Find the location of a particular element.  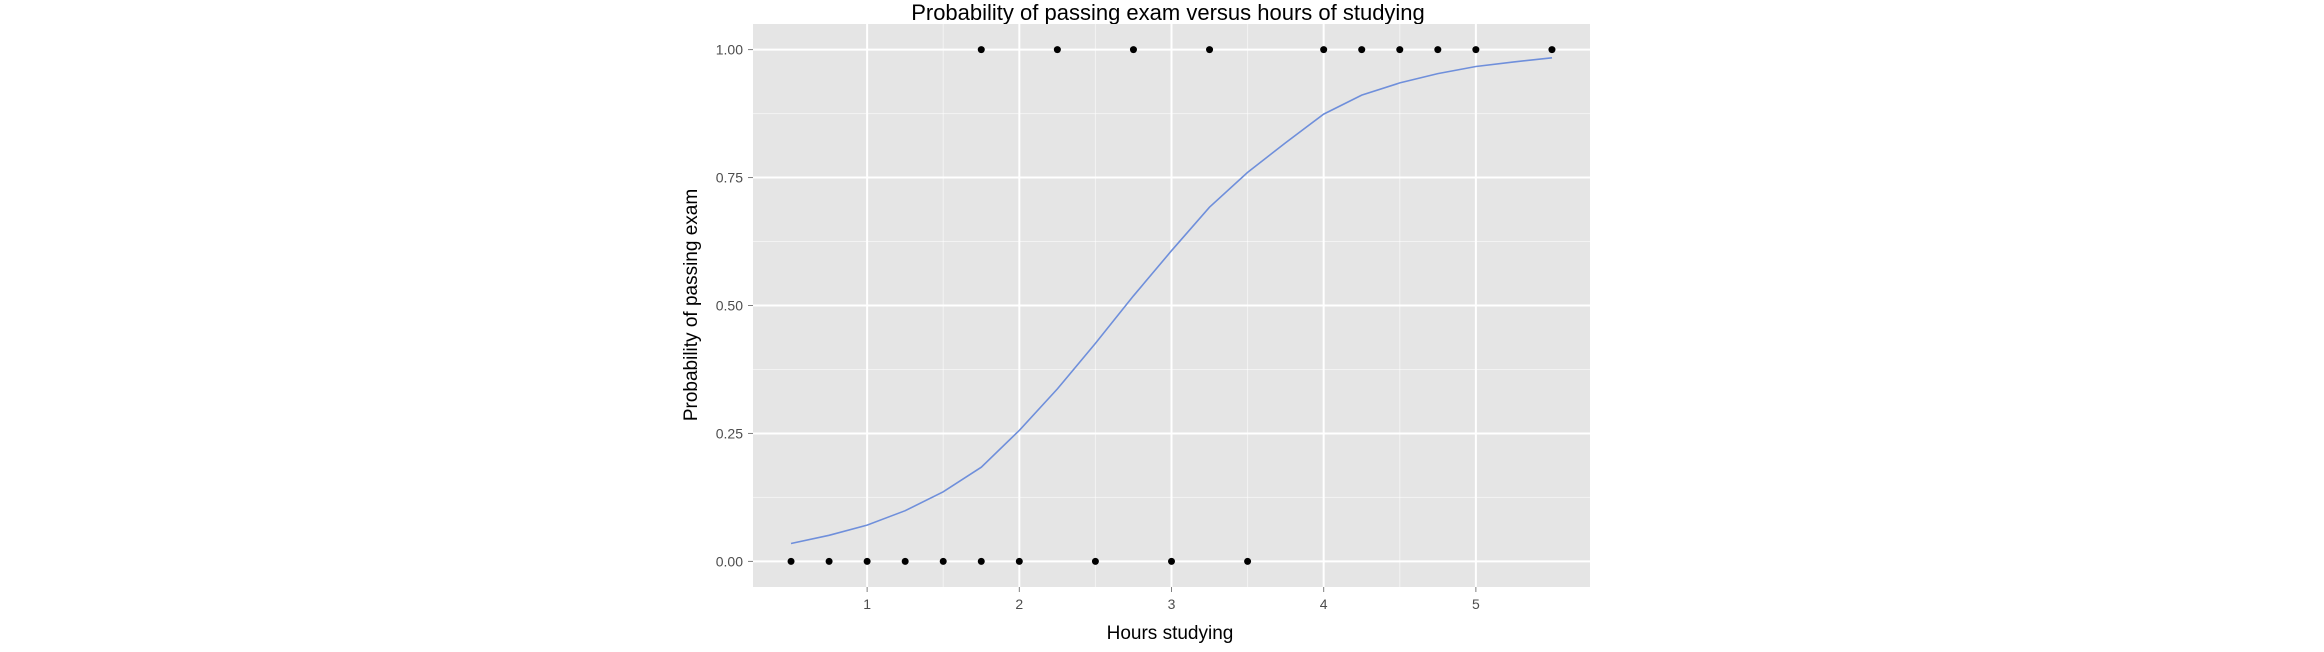

x-tick-label: 3 is located at coordinates (1172, 604).